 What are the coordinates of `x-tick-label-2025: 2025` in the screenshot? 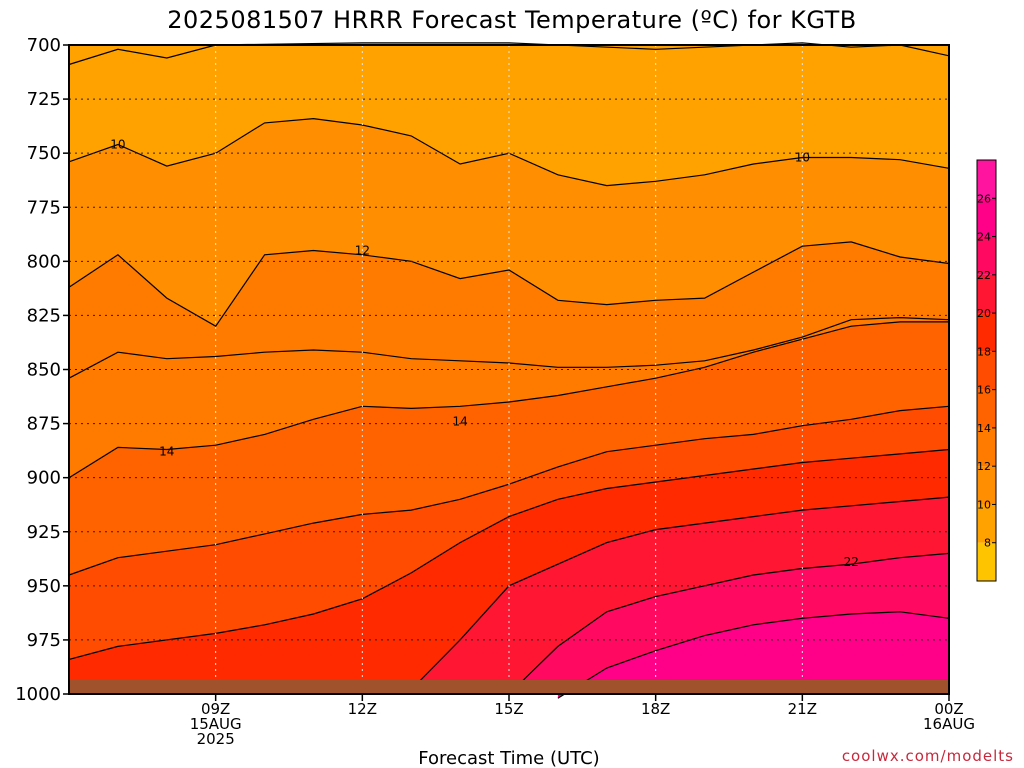 It's located at (216, 739).